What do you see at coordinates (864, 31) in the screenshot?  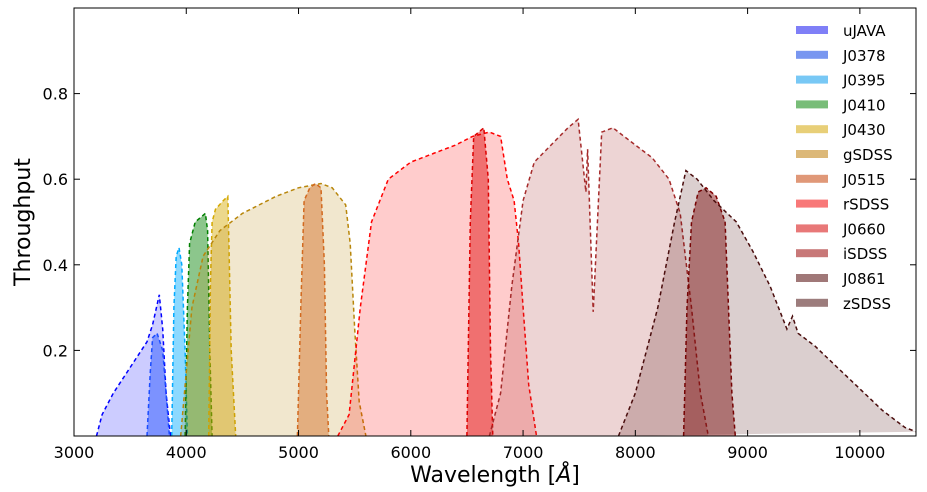 I see `legend-label: uJAVA` at bounding box center [864, 31].